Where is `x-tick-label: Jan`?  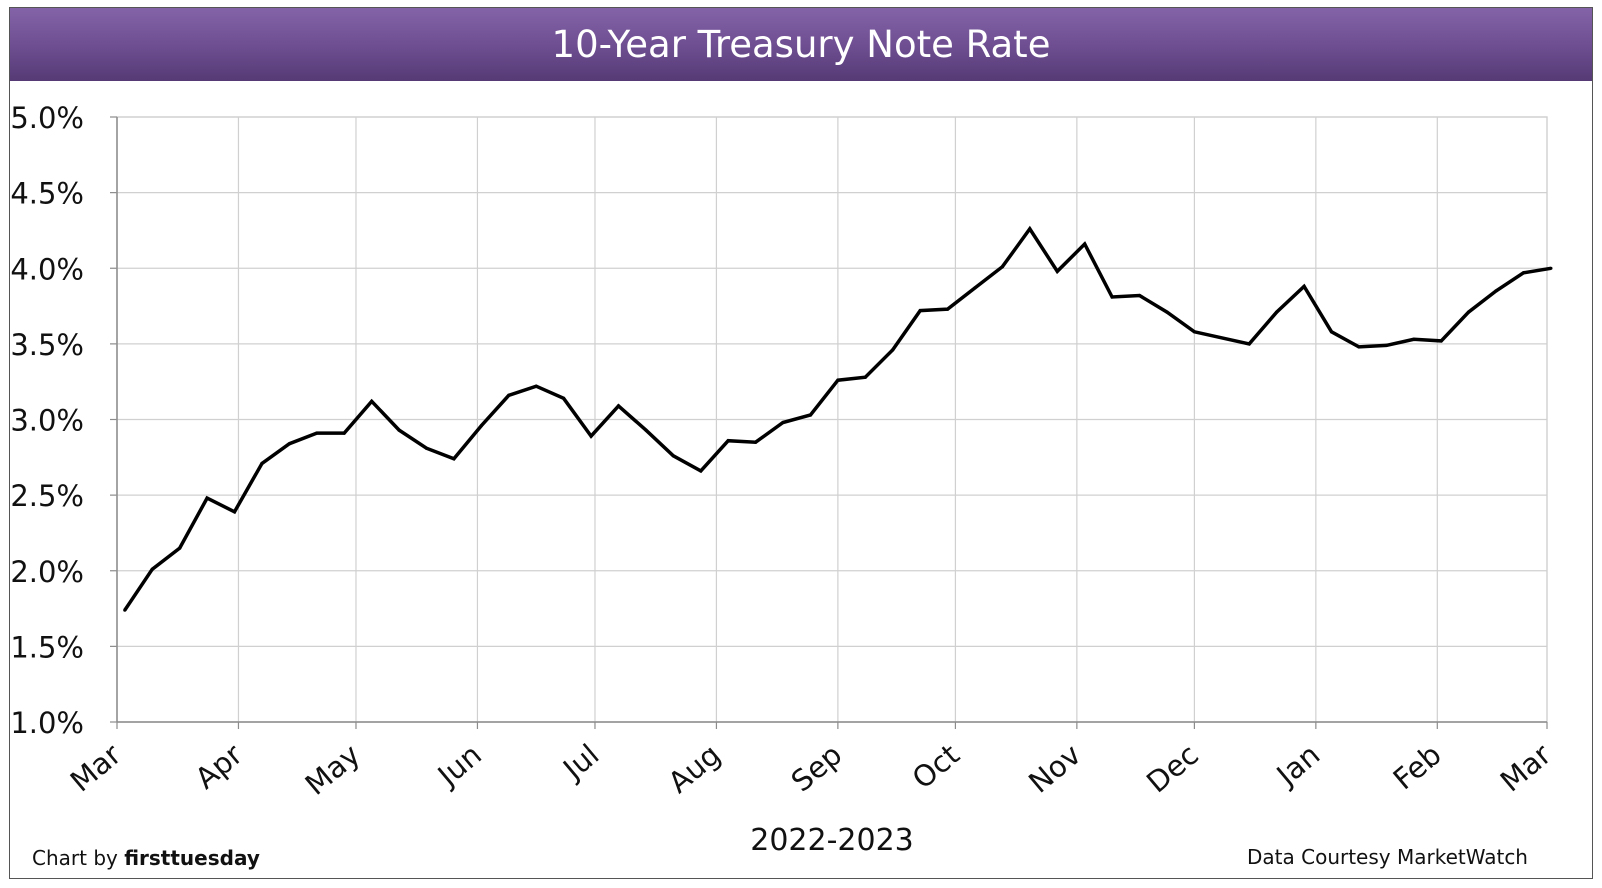 x-tick-label: Jan is located at coordinates (1298, 765).